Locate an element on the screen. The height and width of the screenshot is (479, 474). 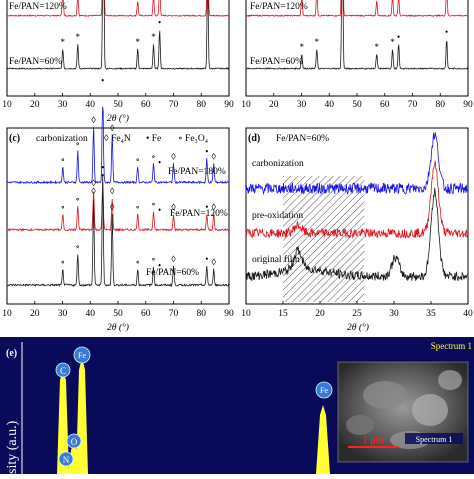
xtick-label: 80 is located at coordinates (202, 105).